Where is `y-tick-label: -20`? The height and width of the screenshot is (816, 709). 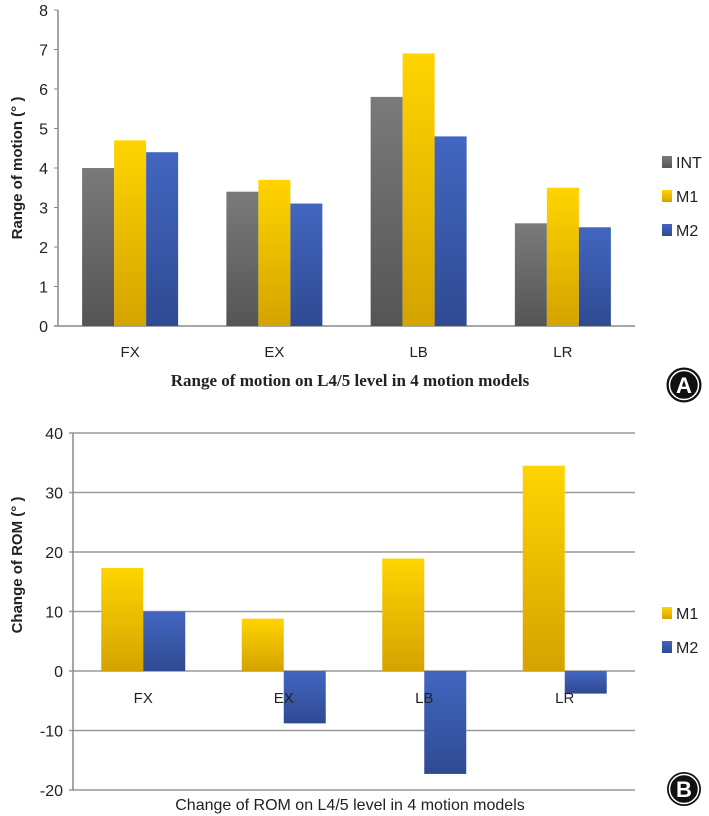
y-tick-label: -20 is located at coordinates (51, 791).